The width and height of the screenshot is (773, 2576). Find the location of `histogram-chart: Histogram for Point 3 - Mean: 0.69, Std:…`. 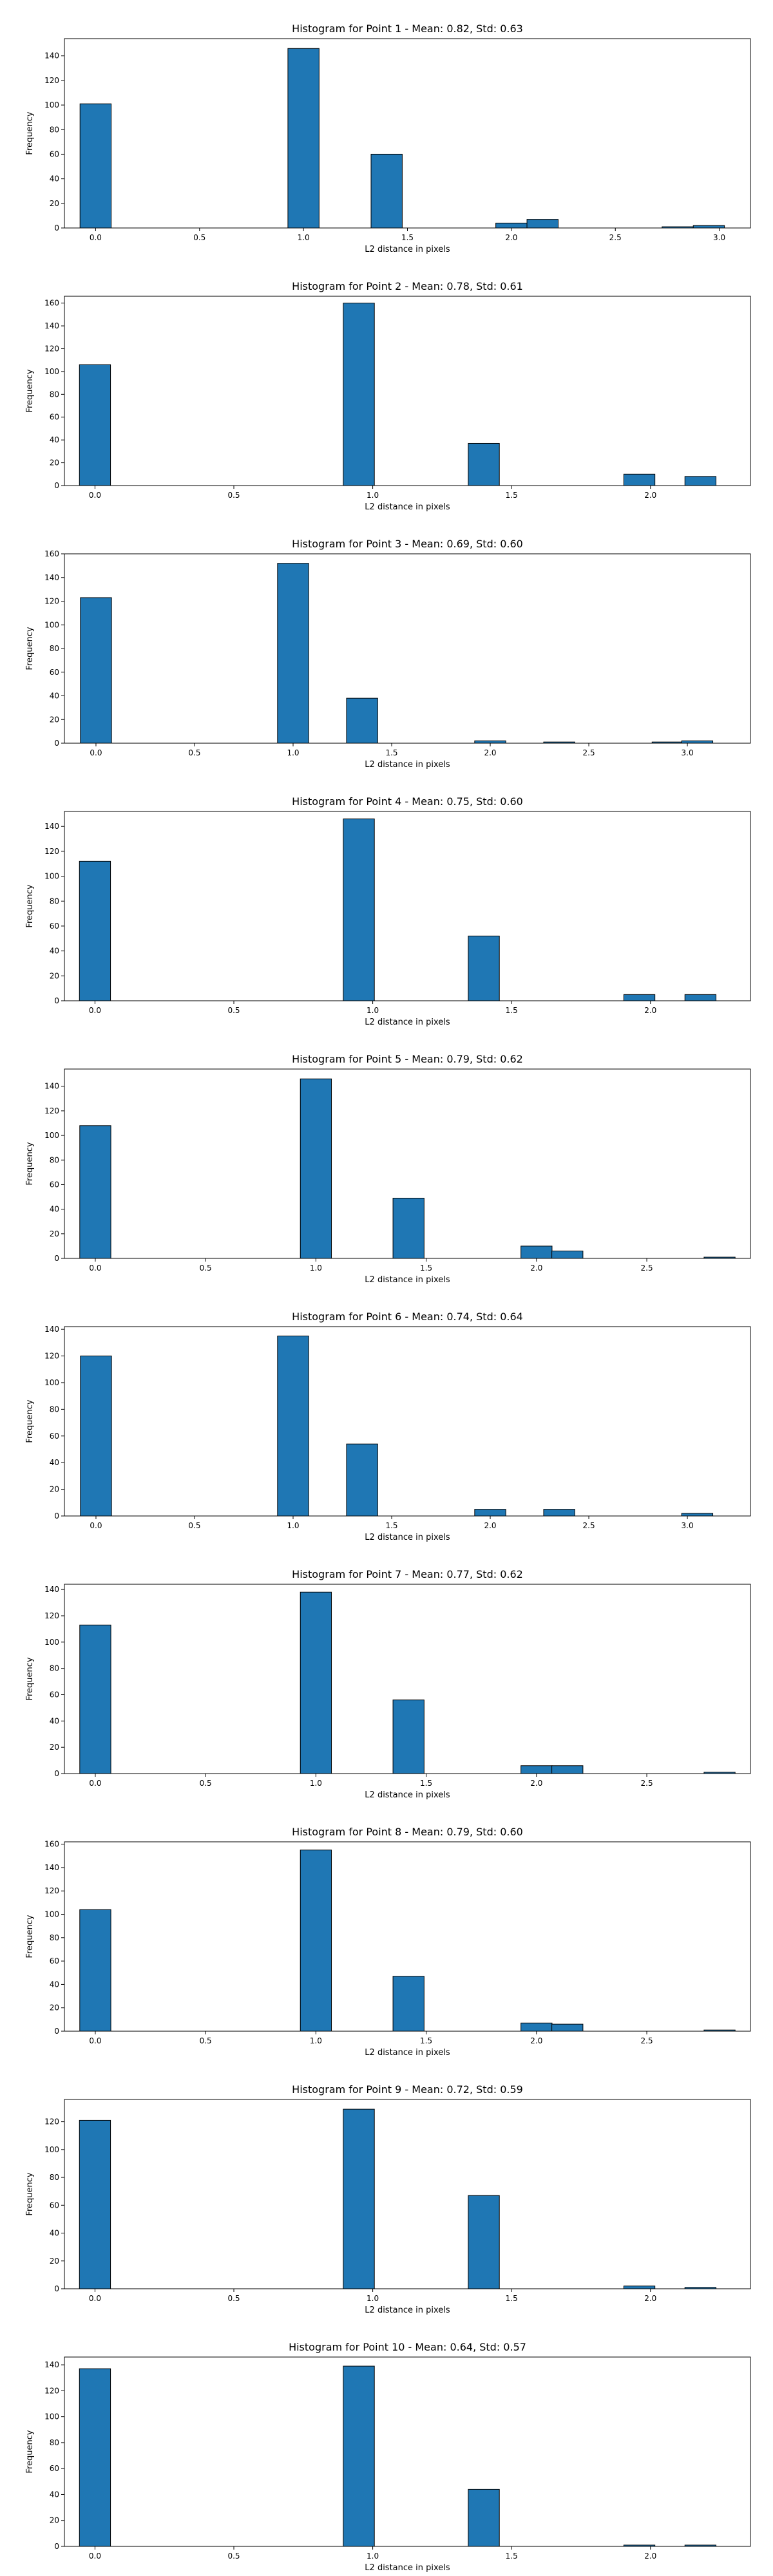

histogram-chart: Histogram for Point 3 - Mean: 0.69, Std:… is located at coordinates (386, 644).